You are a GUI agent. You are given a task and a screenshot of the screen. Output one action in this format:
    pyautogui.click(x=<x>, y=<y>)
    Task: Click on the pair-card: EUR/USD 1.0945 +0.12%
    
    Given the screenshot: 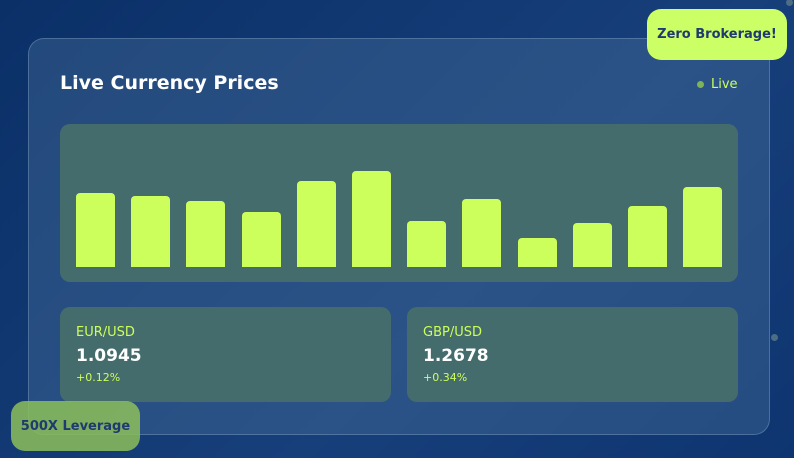 What is the action you would take?
    pyautogui.click(x=225, y=354)
    